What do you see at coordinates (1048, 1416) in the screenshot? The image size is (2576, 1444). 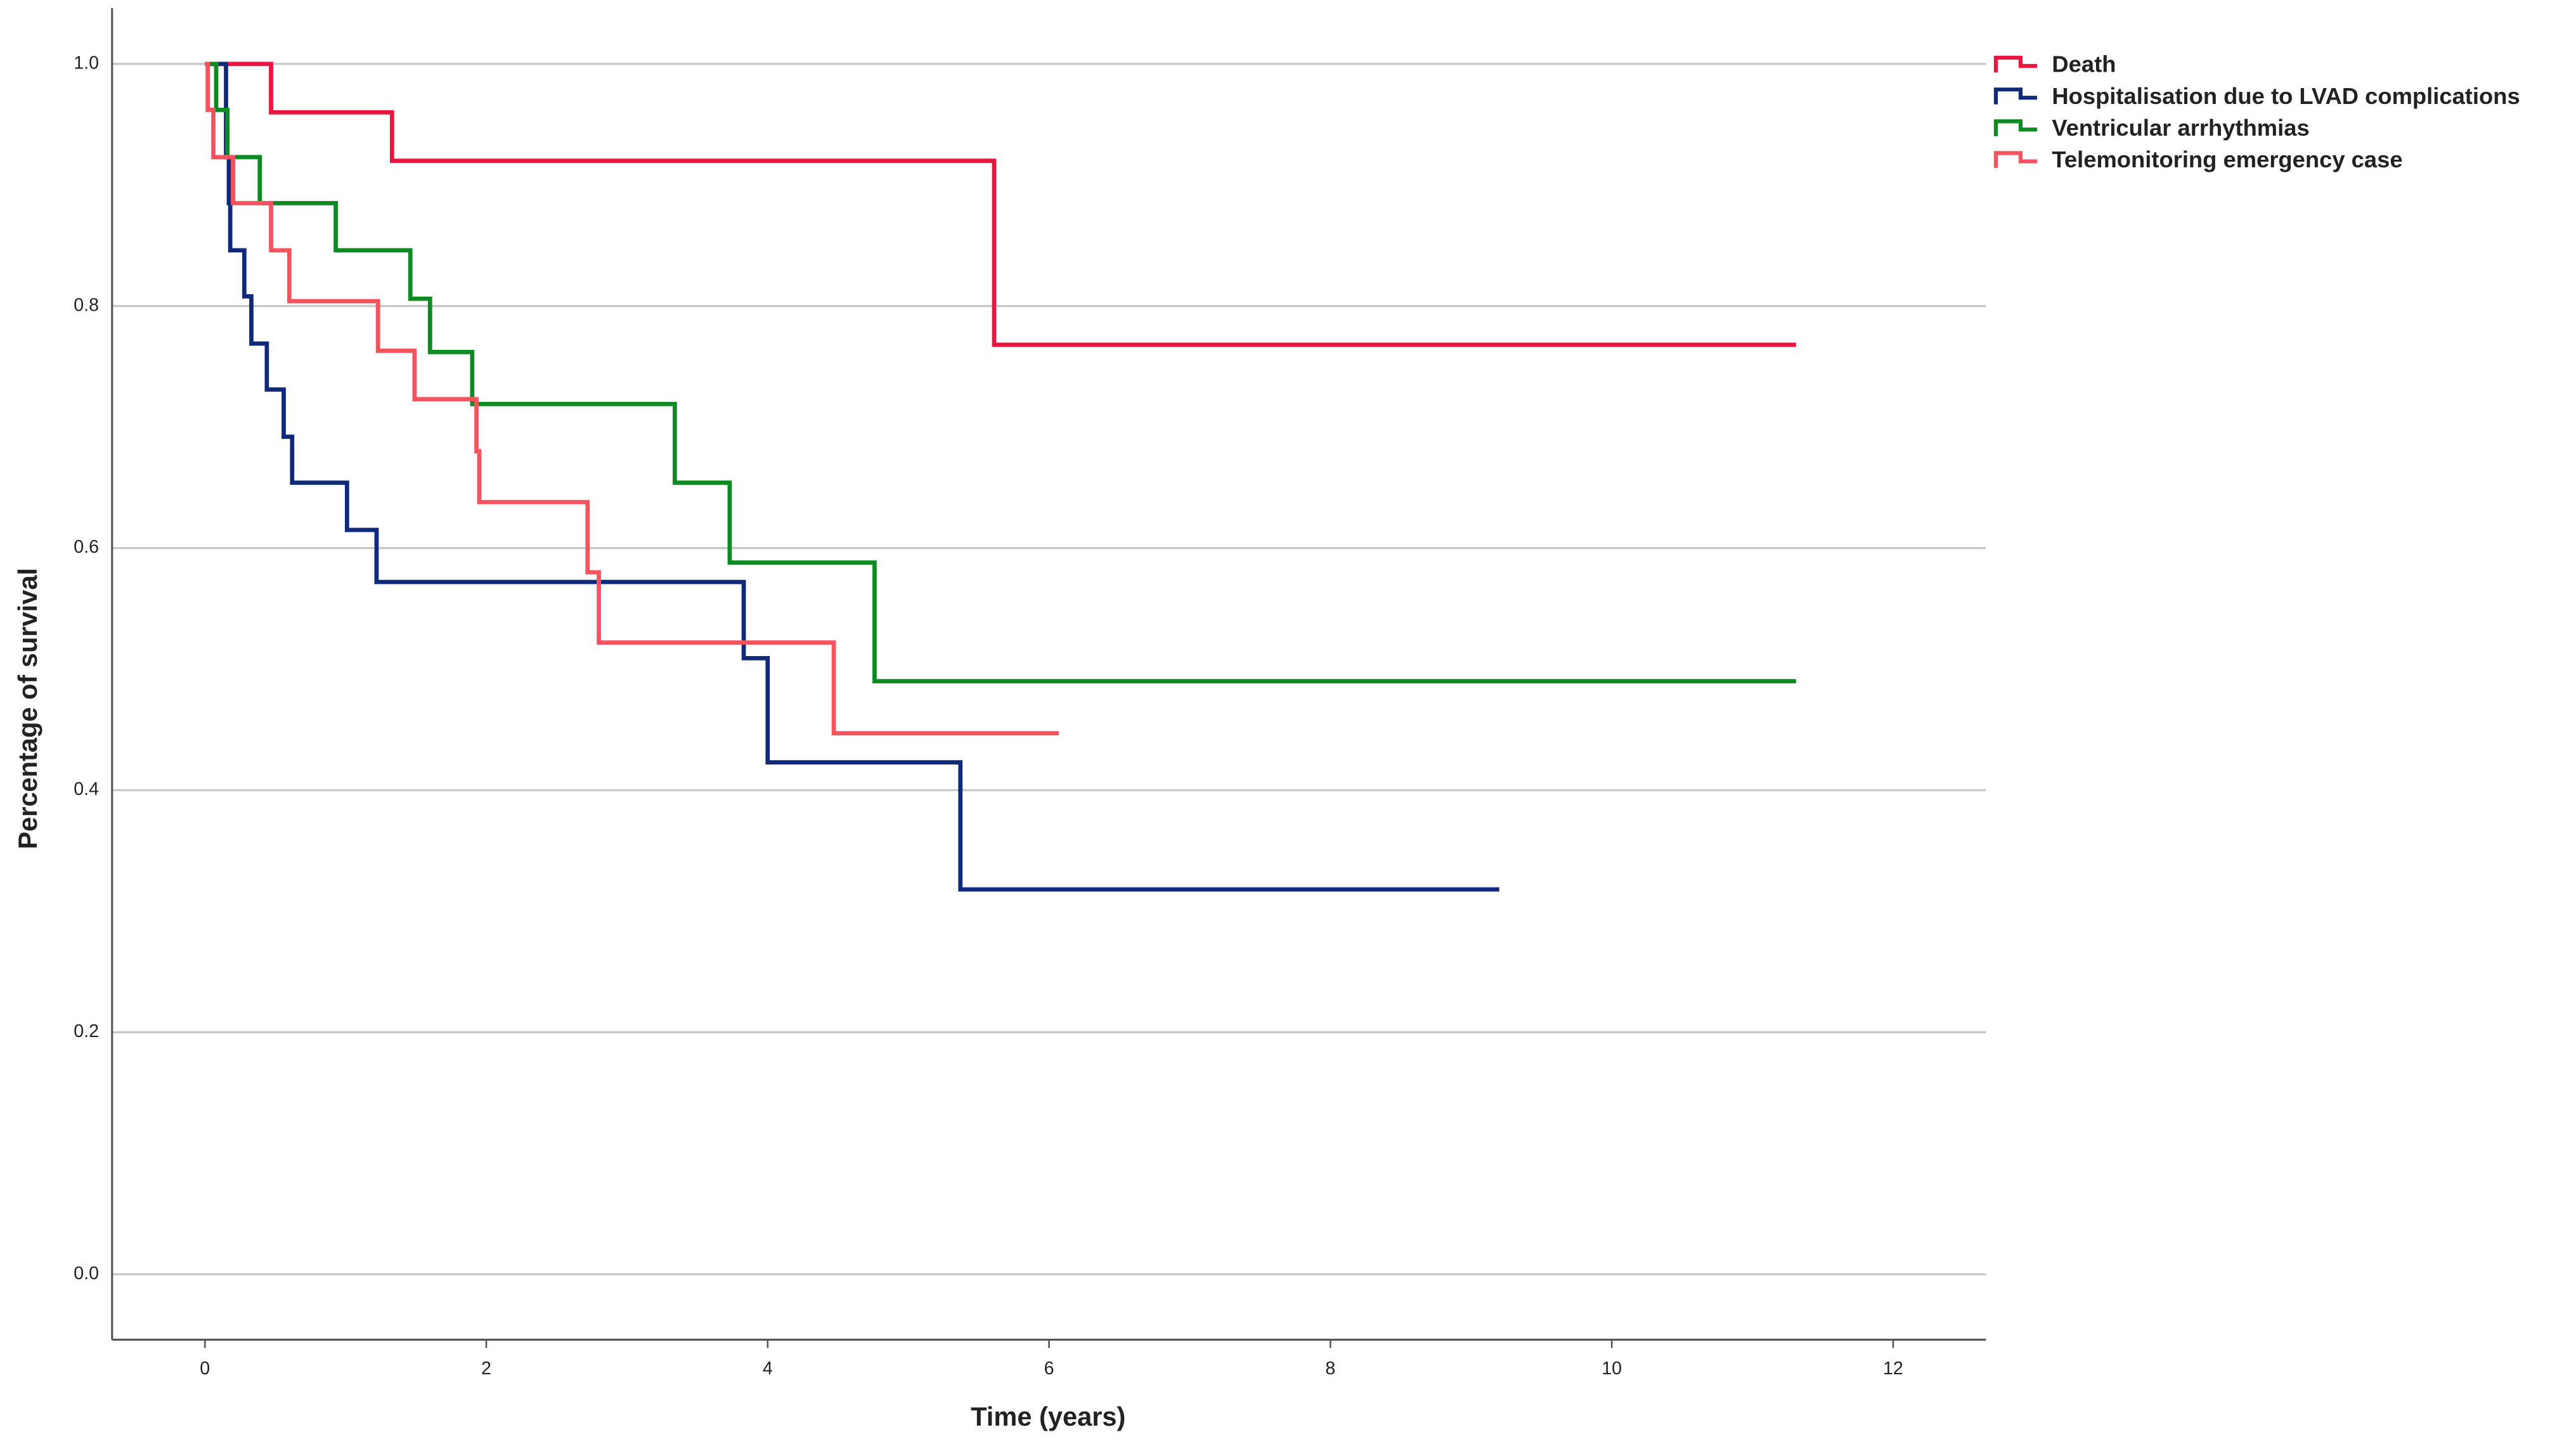 I see `x-axis-title: Time (years)` at bounding box center [1048, 1416].